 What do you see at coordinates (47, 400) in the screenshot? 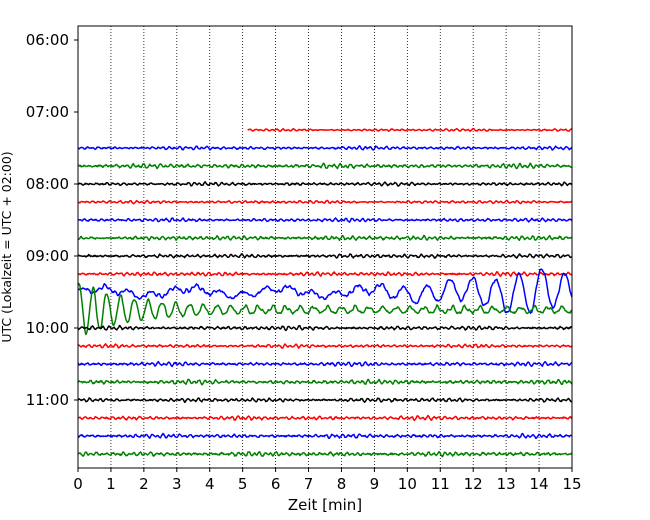
I see `y-tick-label: 11:00` at bounding box center [47, 400].